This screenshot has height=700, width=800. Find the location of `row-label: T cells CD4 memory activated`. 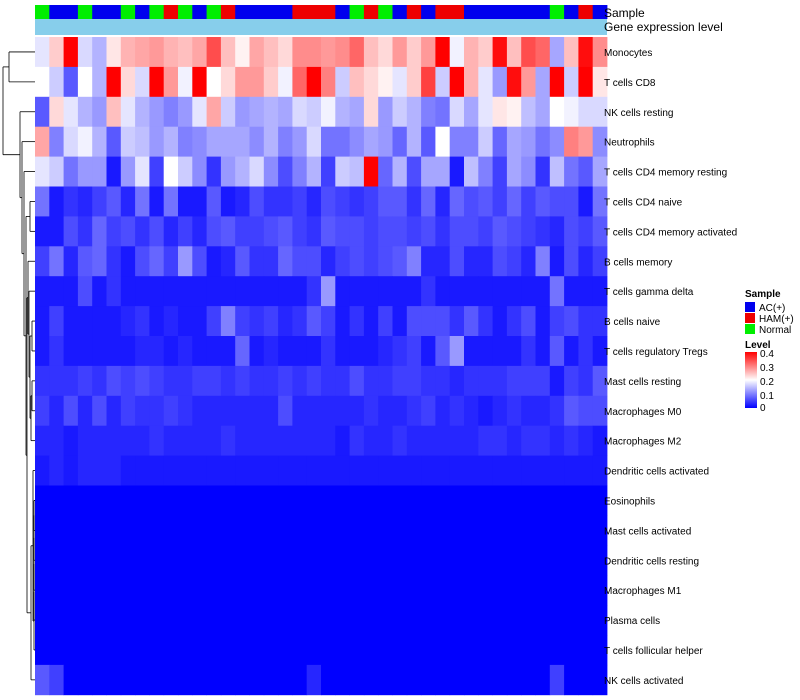

row-label: T cells CD4 memory activated is located at coordinates (670, 232).